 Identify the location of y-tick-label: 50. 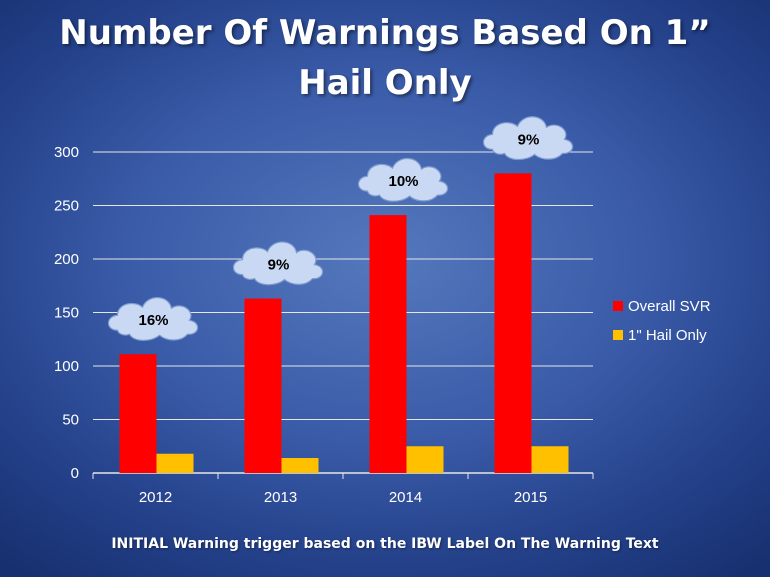
(70, 420).